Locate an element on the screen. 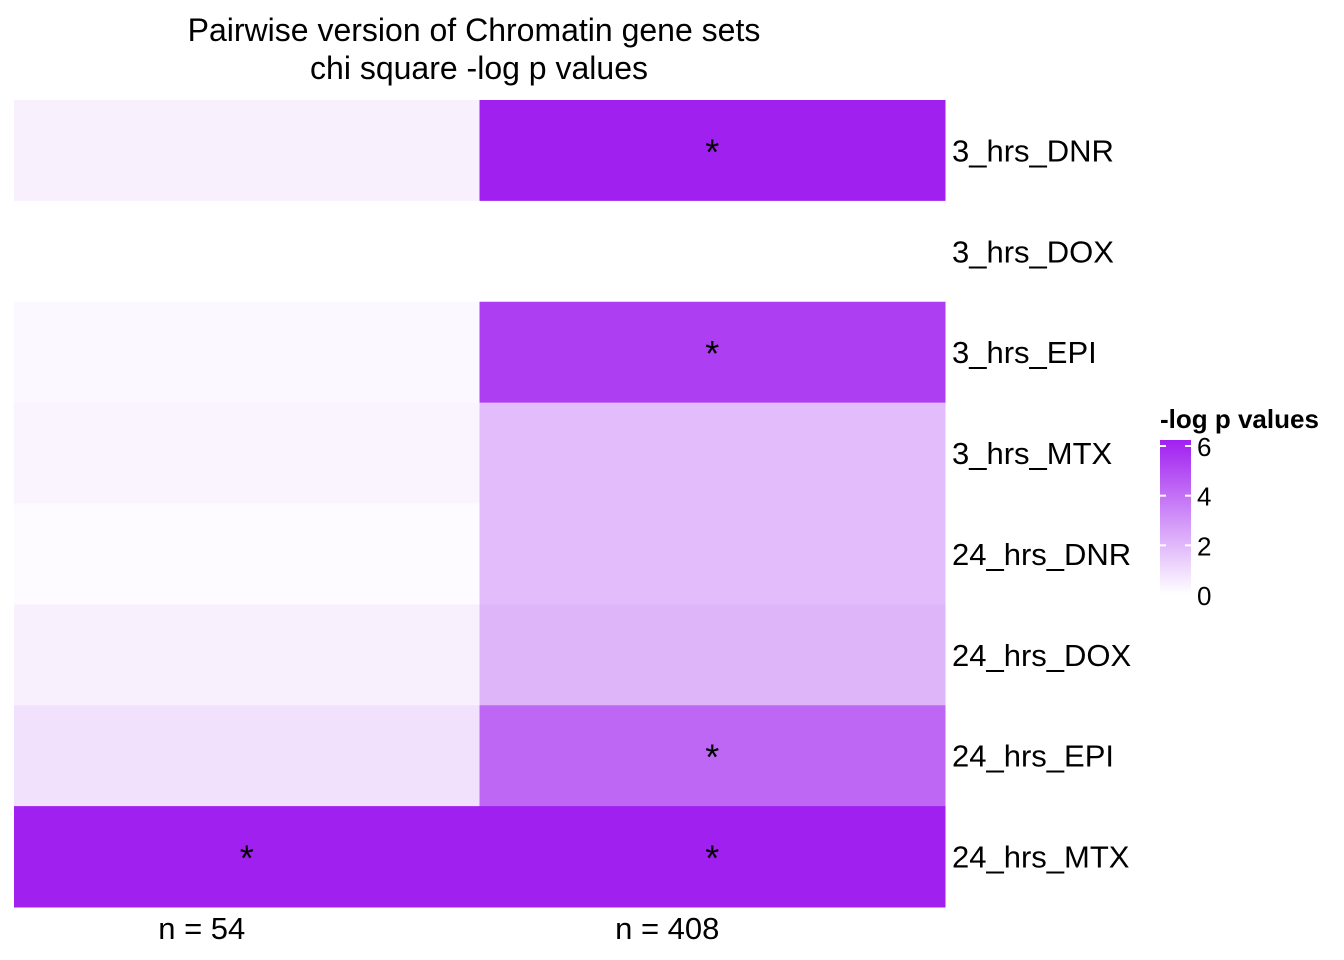  row-label: 3_hrs_MTX is located at coordinates (1032, 453).